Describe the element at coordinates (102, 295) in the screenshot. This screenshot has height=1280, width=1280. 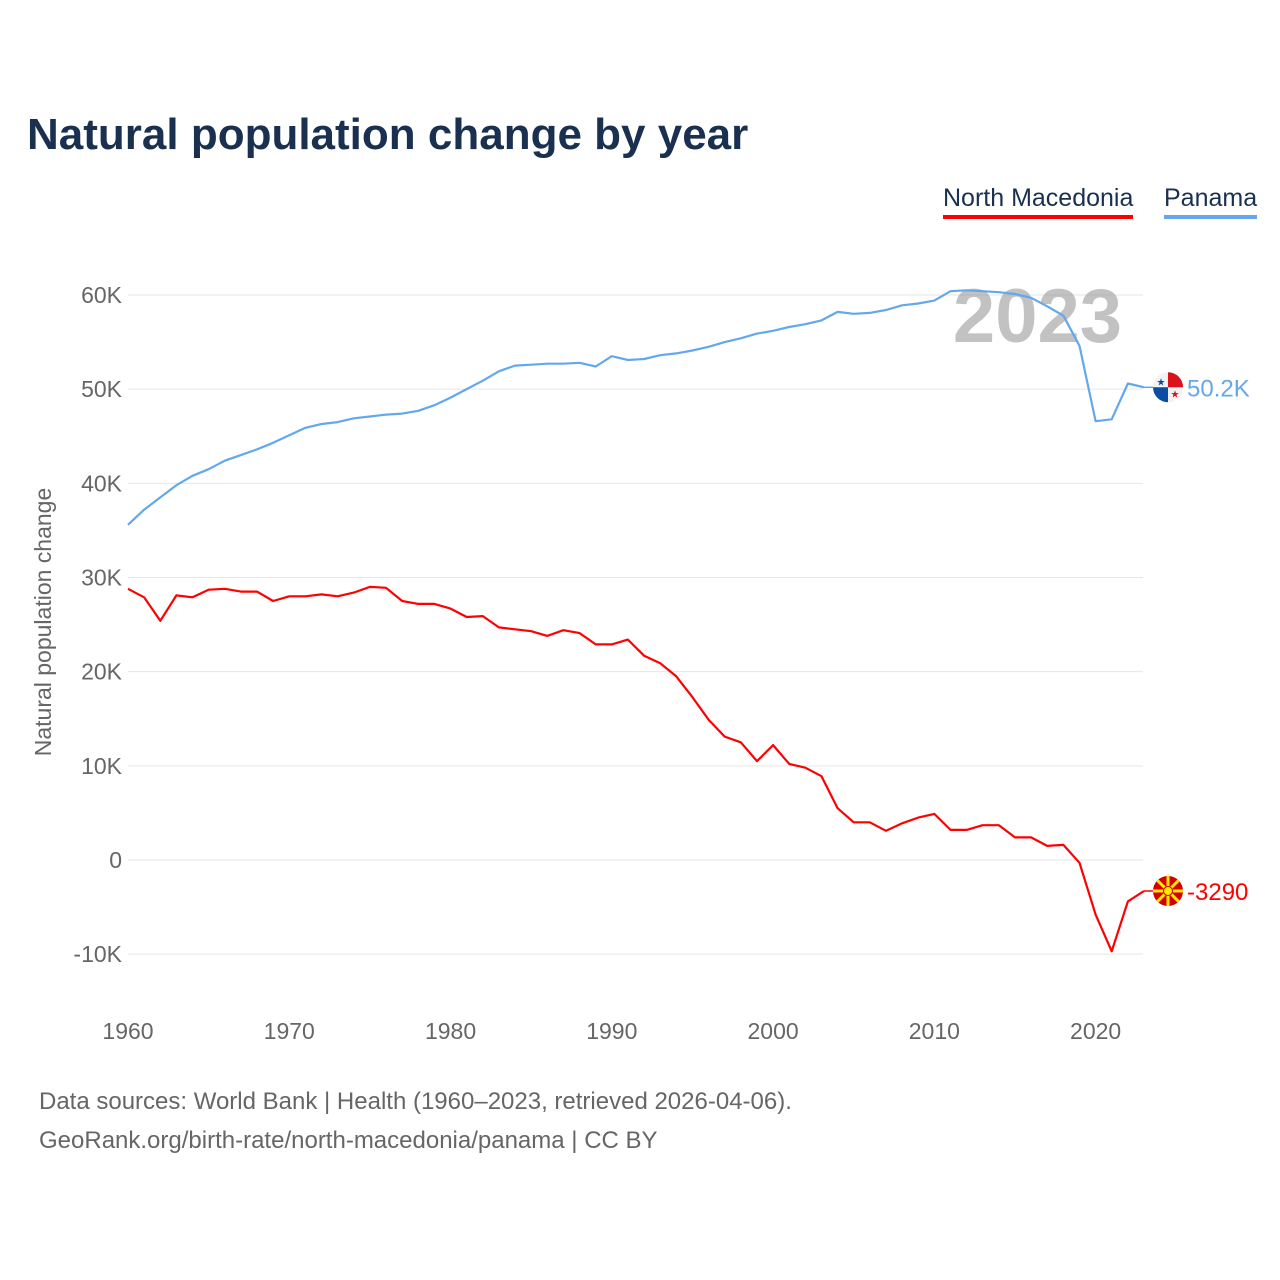
I see `y-tick-label: 60K` at that location.